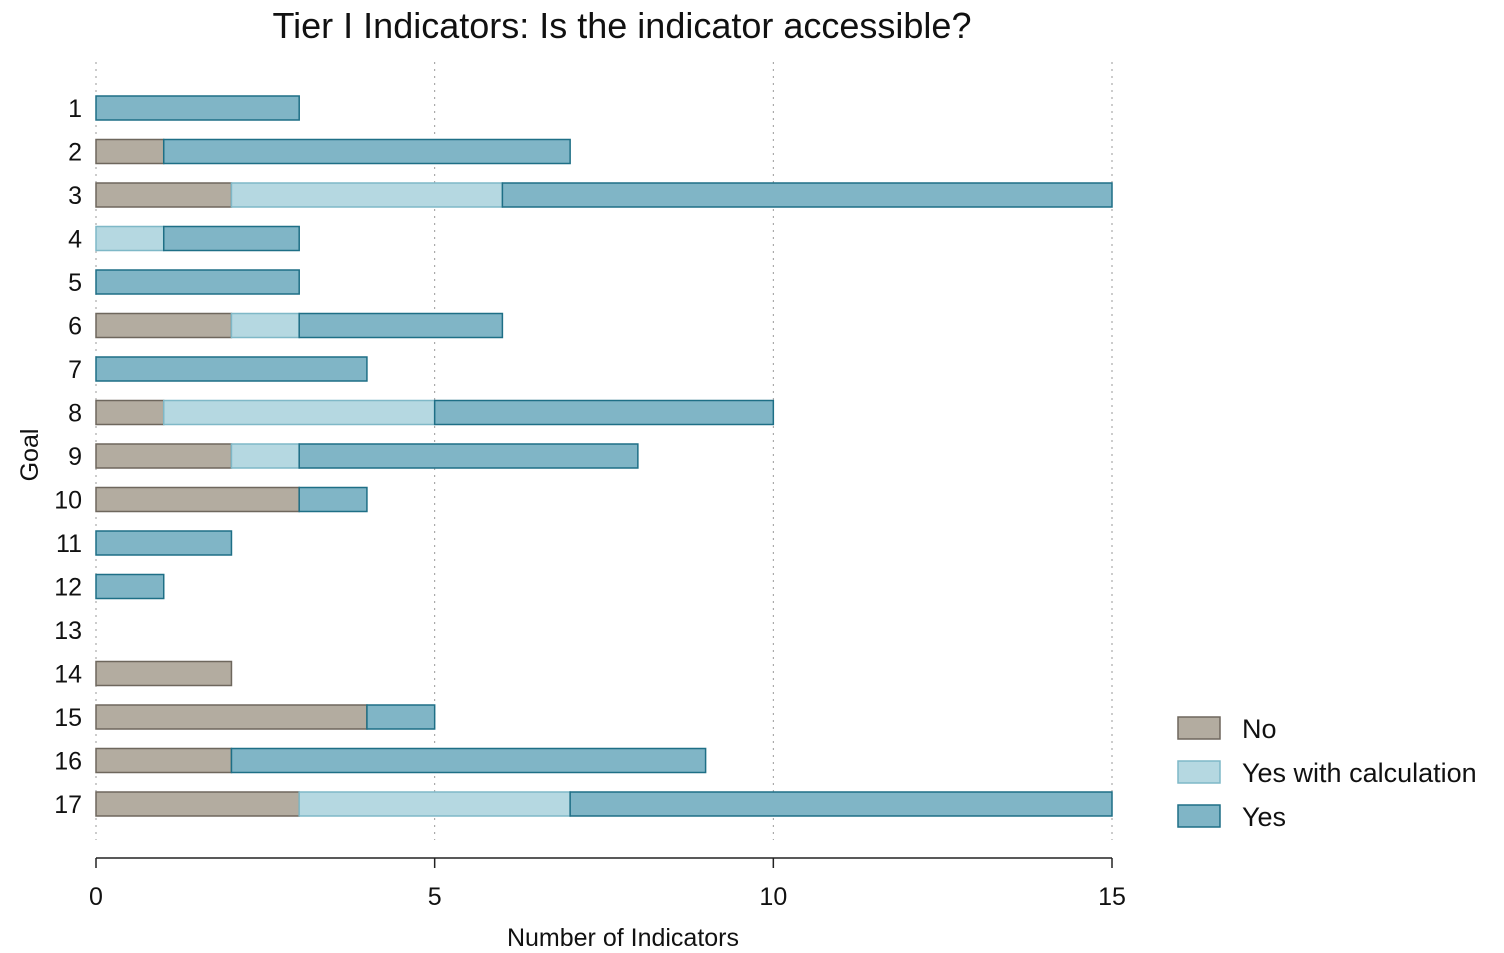 This screenshot has height=953, width=1504. Describe the element at coordinates (96, 897) in the screenshot. I see `x-tick-label: 0` at that location.